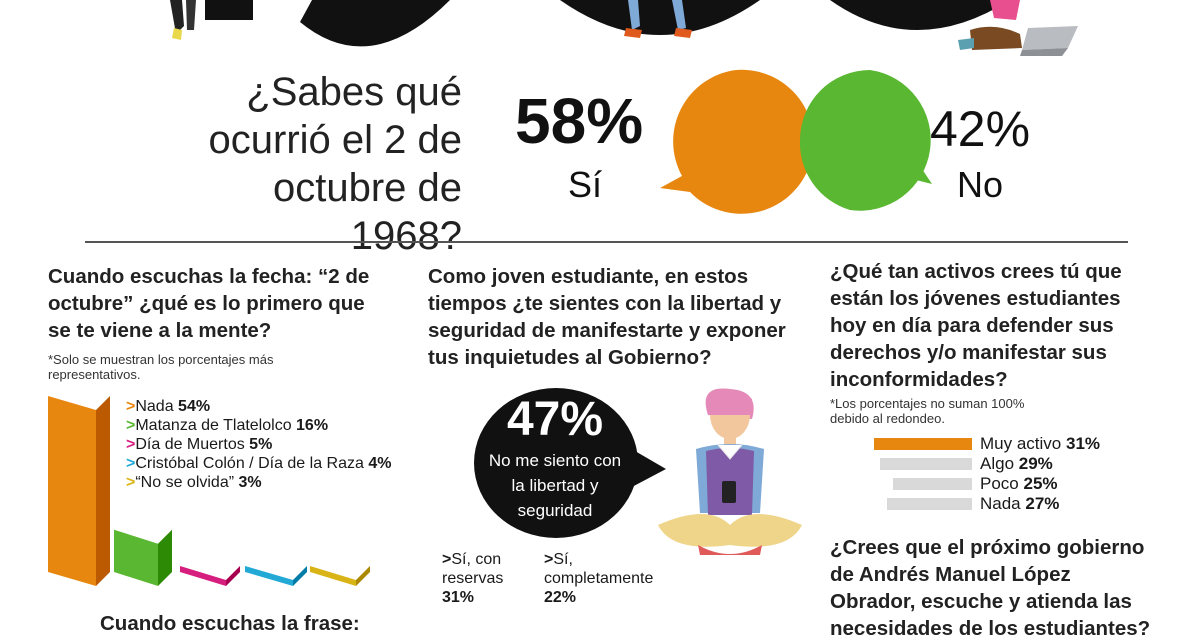 The height and width of the screenshot is (642, 1200). I want to click on legend-item: >Matanza de Tlatelolco 16%, so click(227, 426).